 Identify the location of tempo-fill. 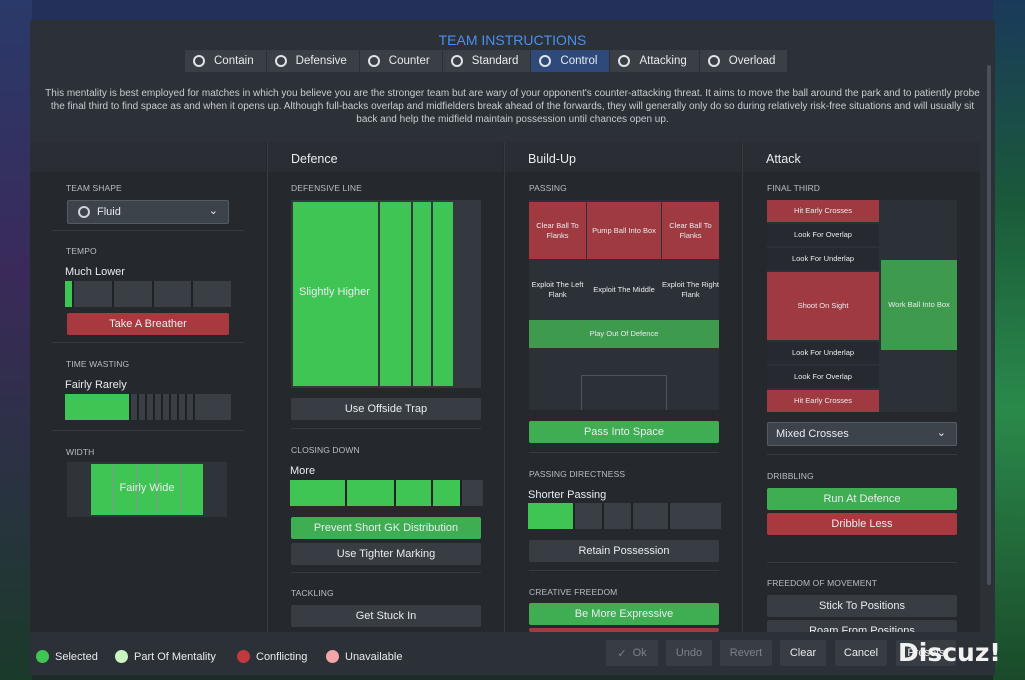
(68, 294).